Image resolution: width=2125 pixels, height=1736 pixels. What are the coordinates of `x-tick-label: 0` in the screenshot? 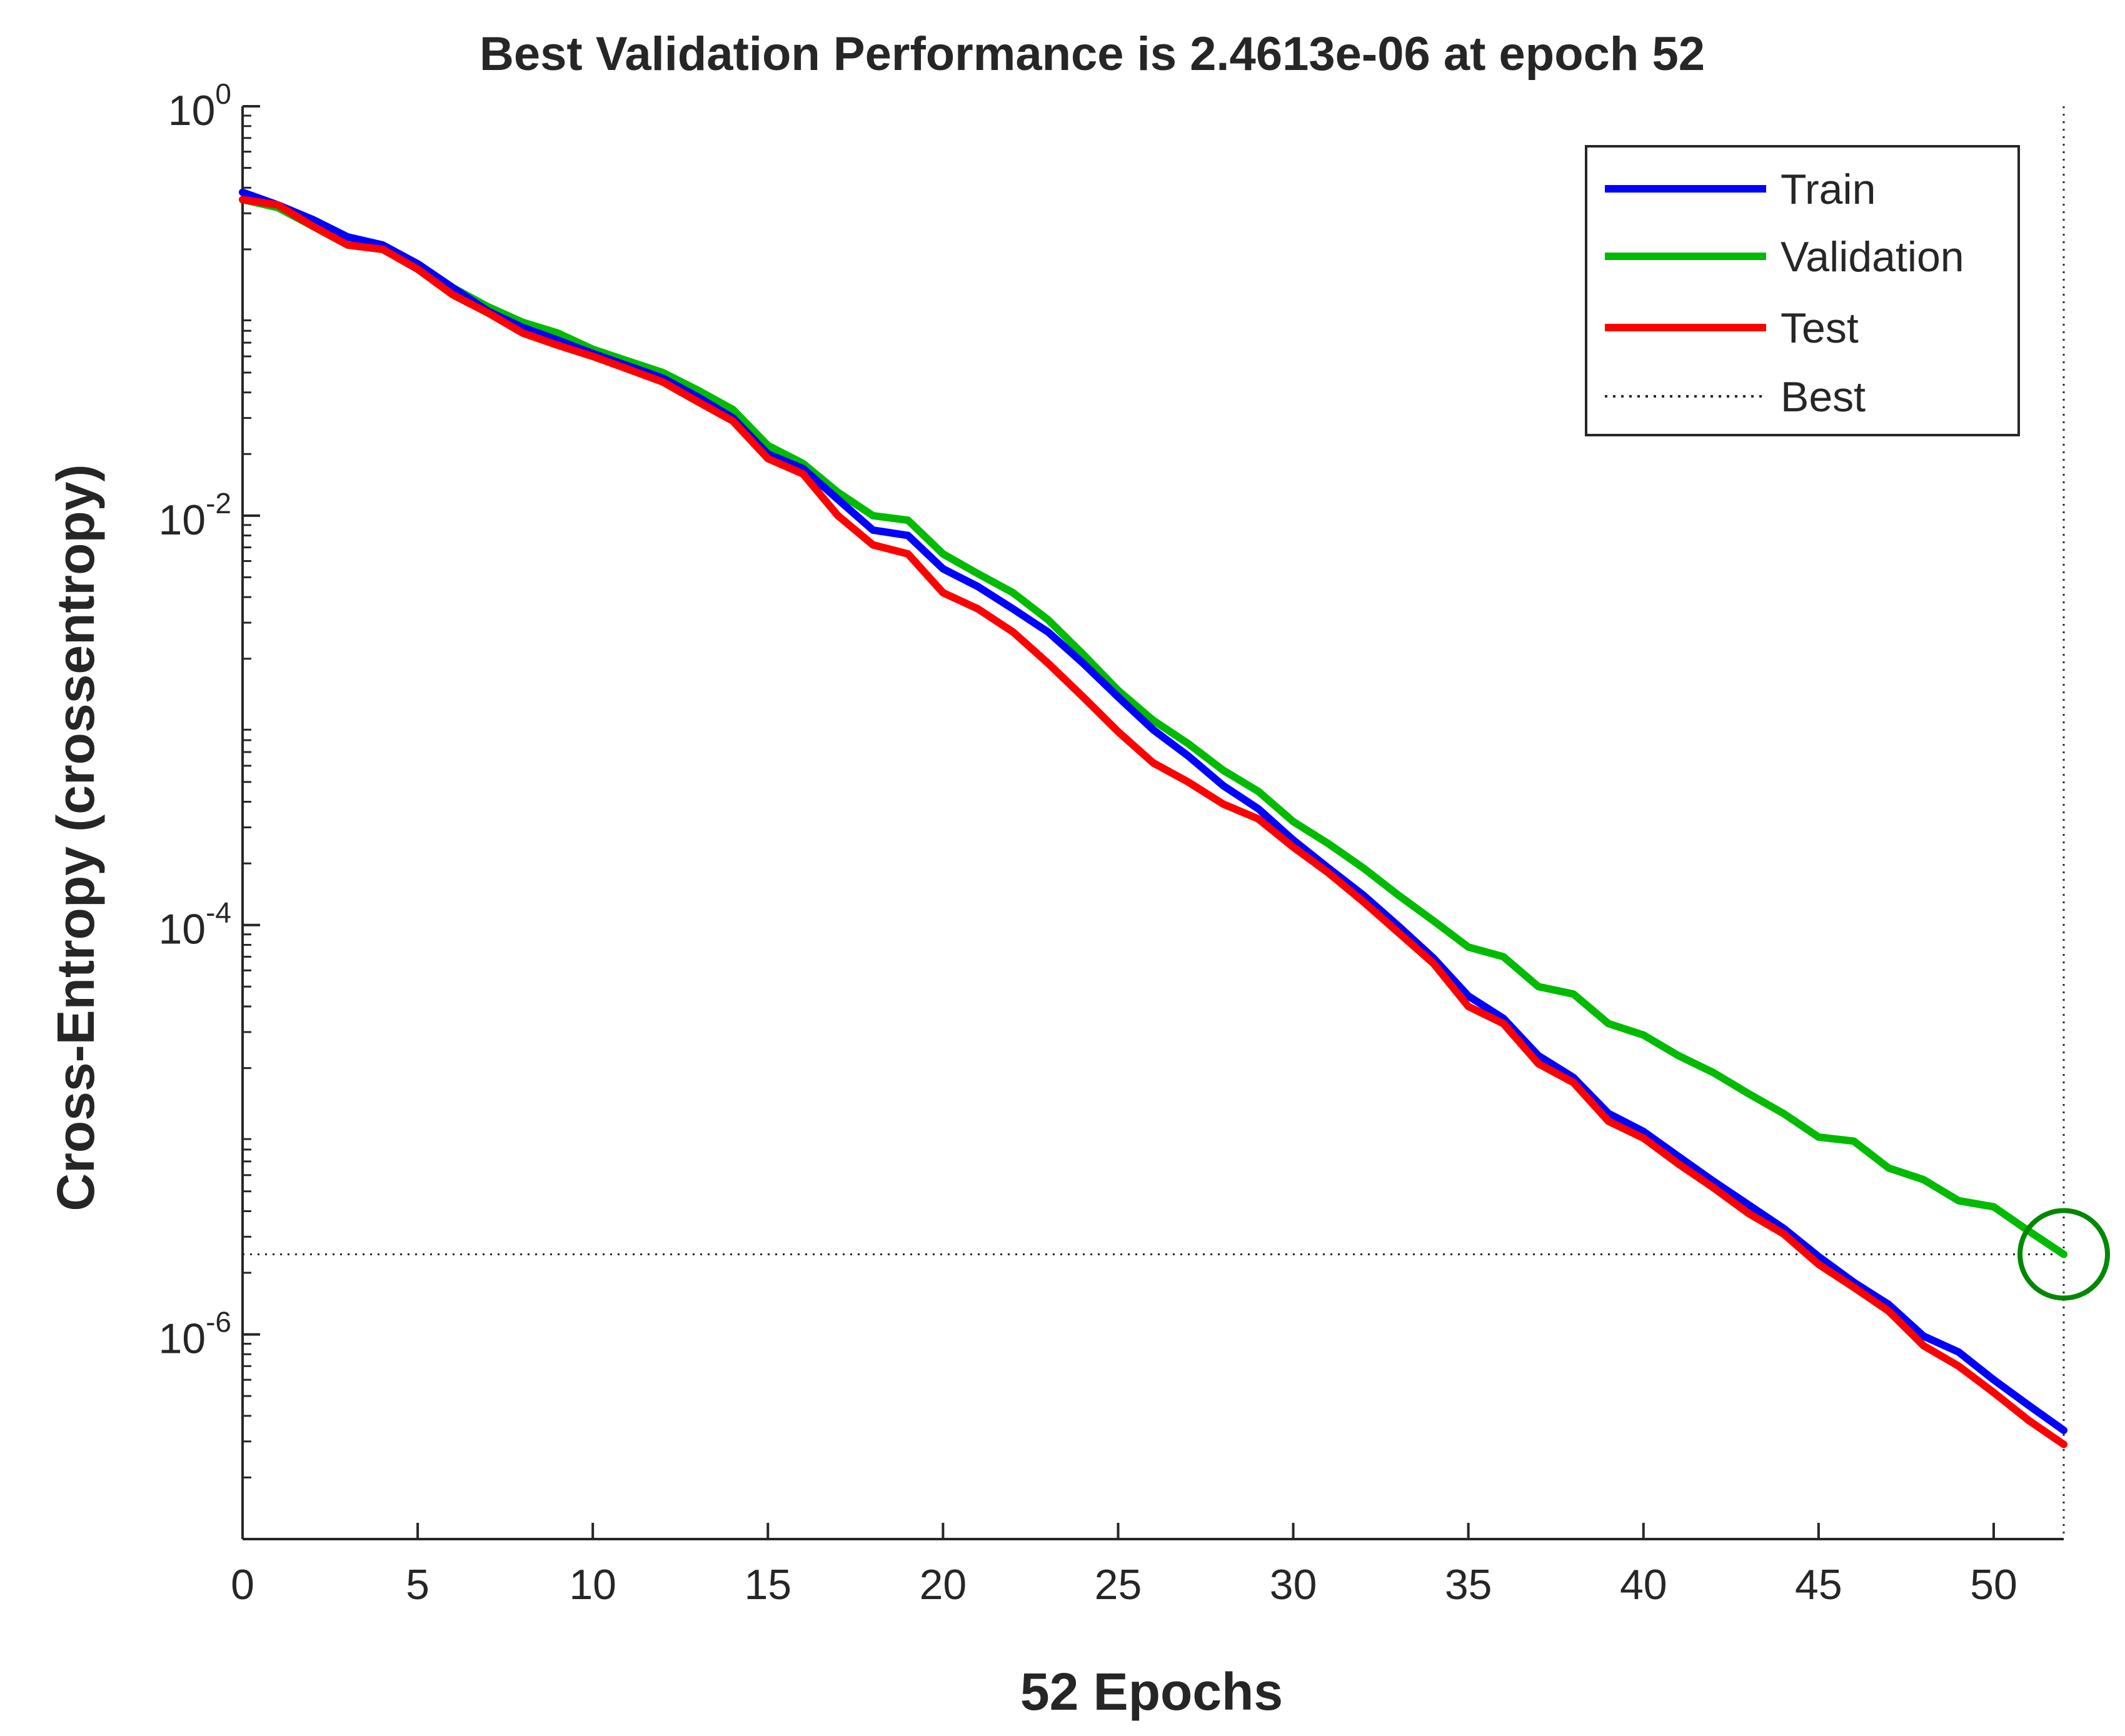 It's located at (242, 1584).